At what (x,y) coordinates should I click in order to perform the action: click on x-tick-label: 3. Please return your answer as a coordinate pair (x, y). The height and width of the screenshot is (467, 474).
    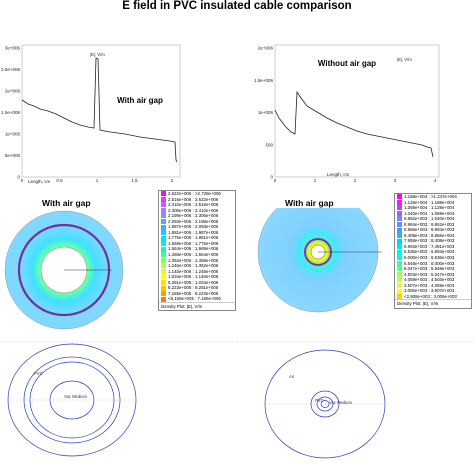
    Looking at the image, I should click on (395, 180).